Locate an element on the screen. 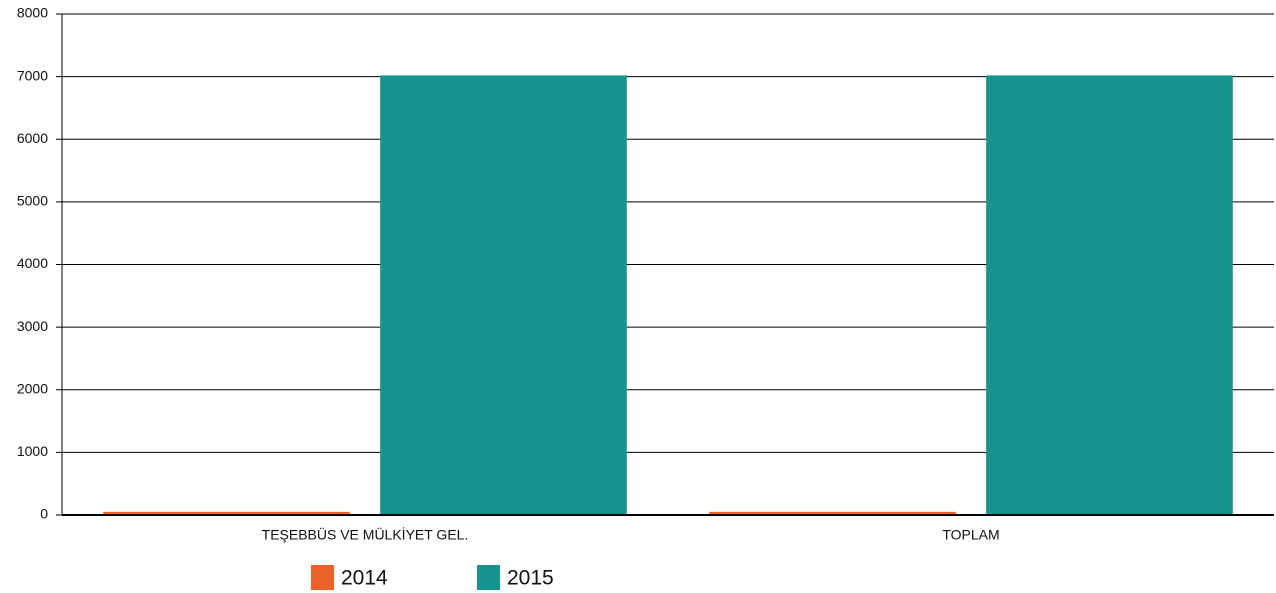 The width and height of the screenshot is (1276, 593). y-tick-label: 8000 is located at coordinates (32, 13).